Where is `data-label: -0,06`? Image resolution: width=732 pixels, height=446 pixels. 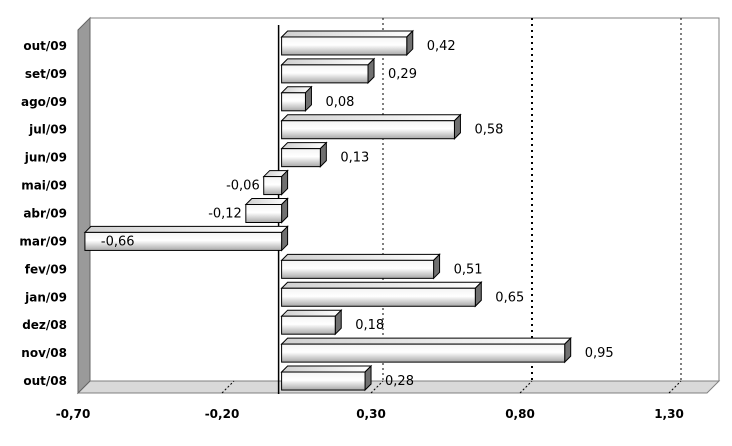 data-label: -0,06 is located at coordinates (243, 186).